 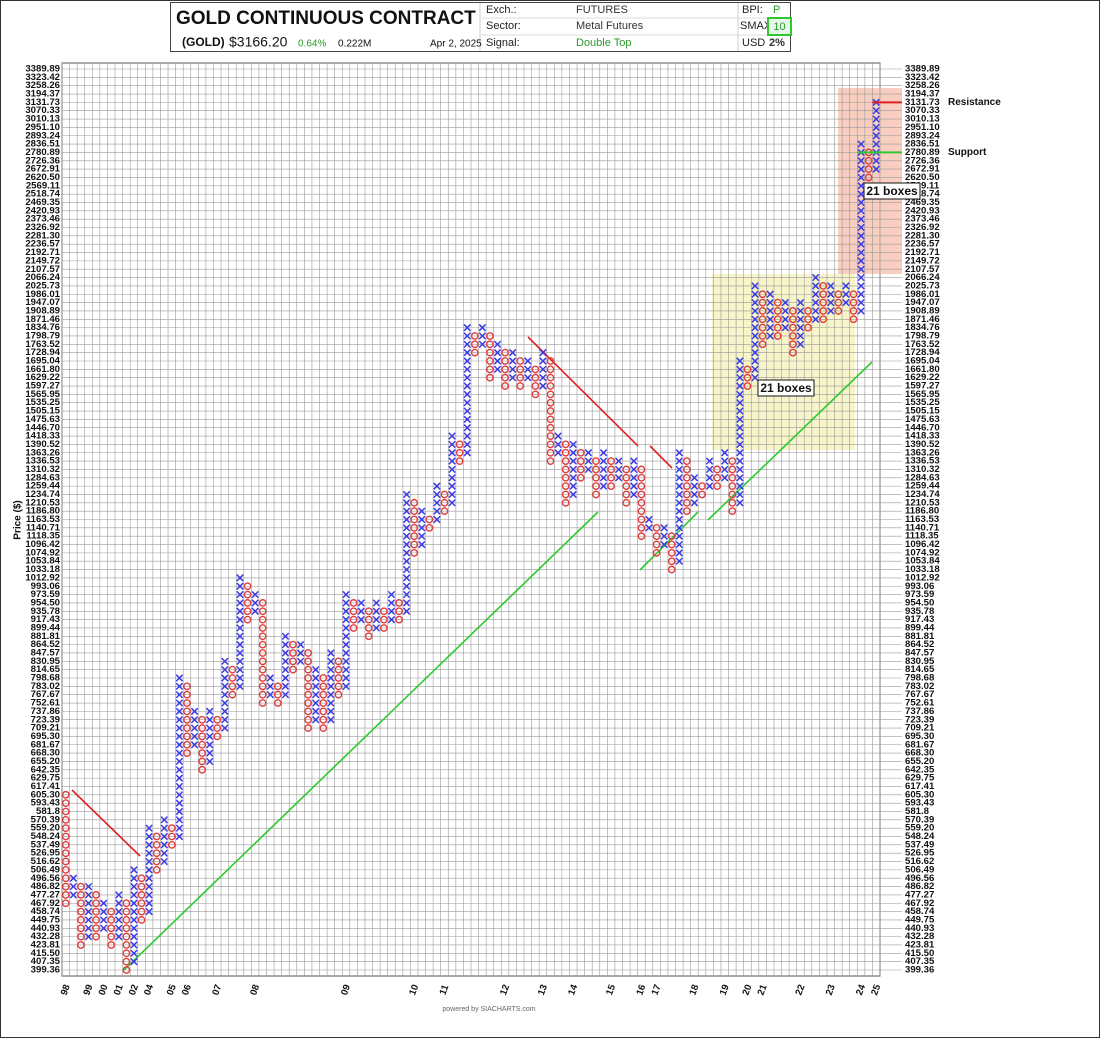 I want to click on usd-value: 2%, so click(x=777, y=43).